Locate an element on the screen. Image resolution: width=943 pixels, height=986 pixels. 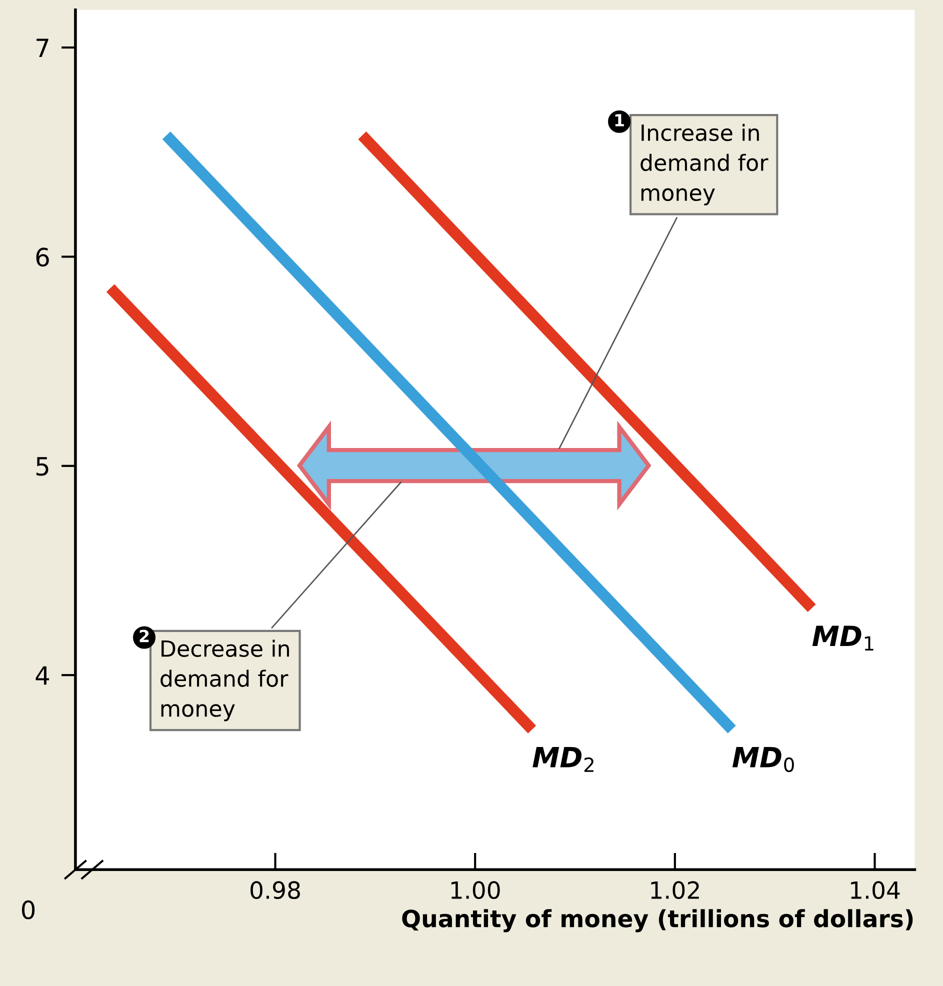
x-axis-title: Quantity of money (trillions of dollars) is located at coordinates (657, 920).